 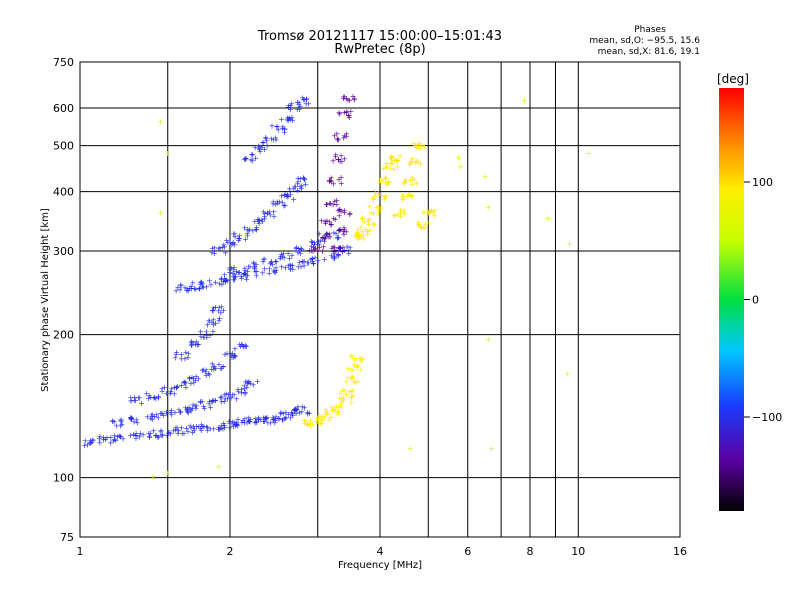 What do you see at coordinates (63, 62) in the screenshot?
I see `y-tick-label: 750` at bounding box center [63, 62].